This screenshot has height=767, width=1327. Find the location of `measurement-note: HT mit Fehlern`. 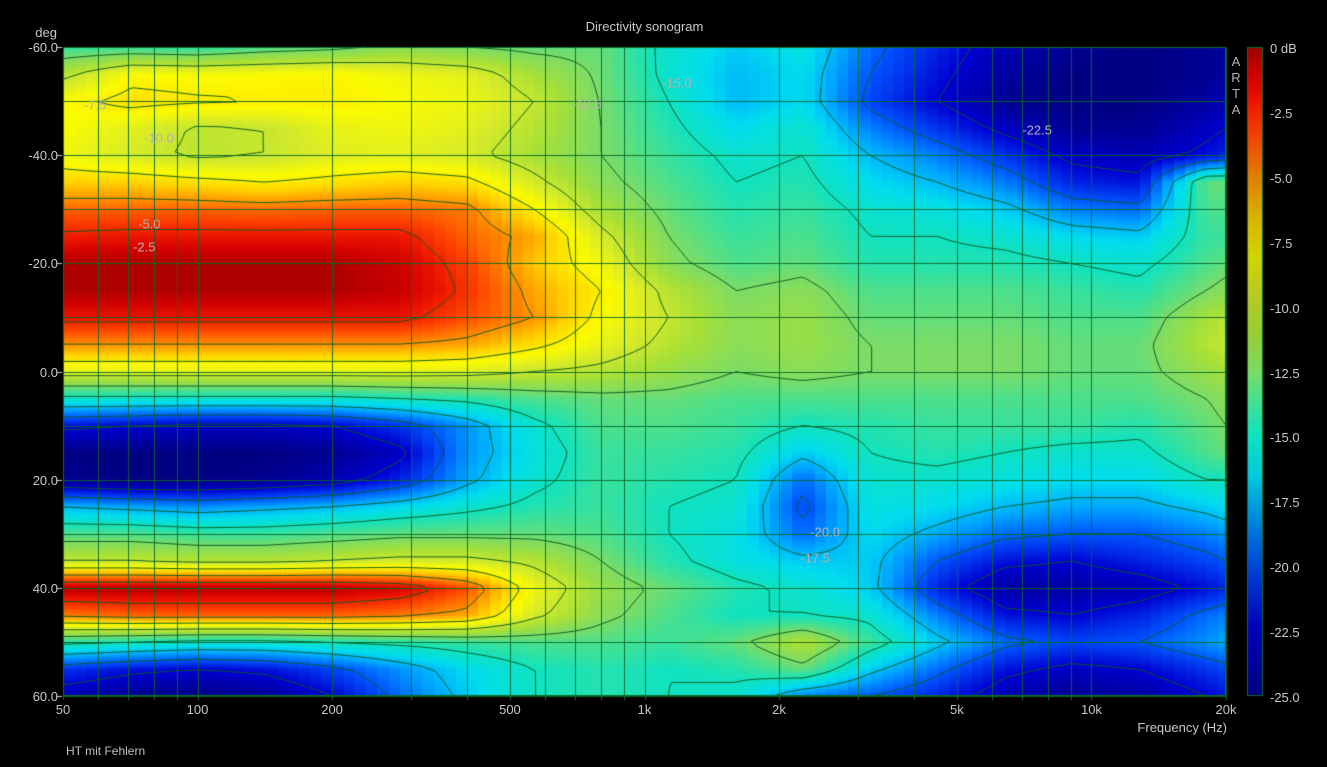

measurement-note: HT mit Fehlern is located at coordinates (106, 751).